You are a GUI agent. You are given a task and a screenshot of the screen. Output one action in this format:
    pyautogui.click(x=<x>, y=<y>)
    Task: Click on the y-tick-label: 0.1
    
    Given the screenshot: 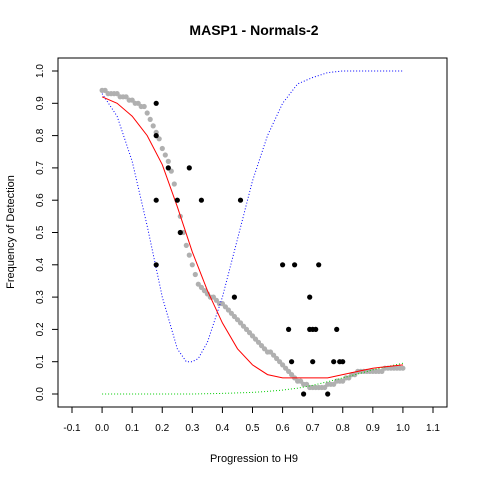 What is the action you would take?
    pyautogui.click(x=40, y=361)
    